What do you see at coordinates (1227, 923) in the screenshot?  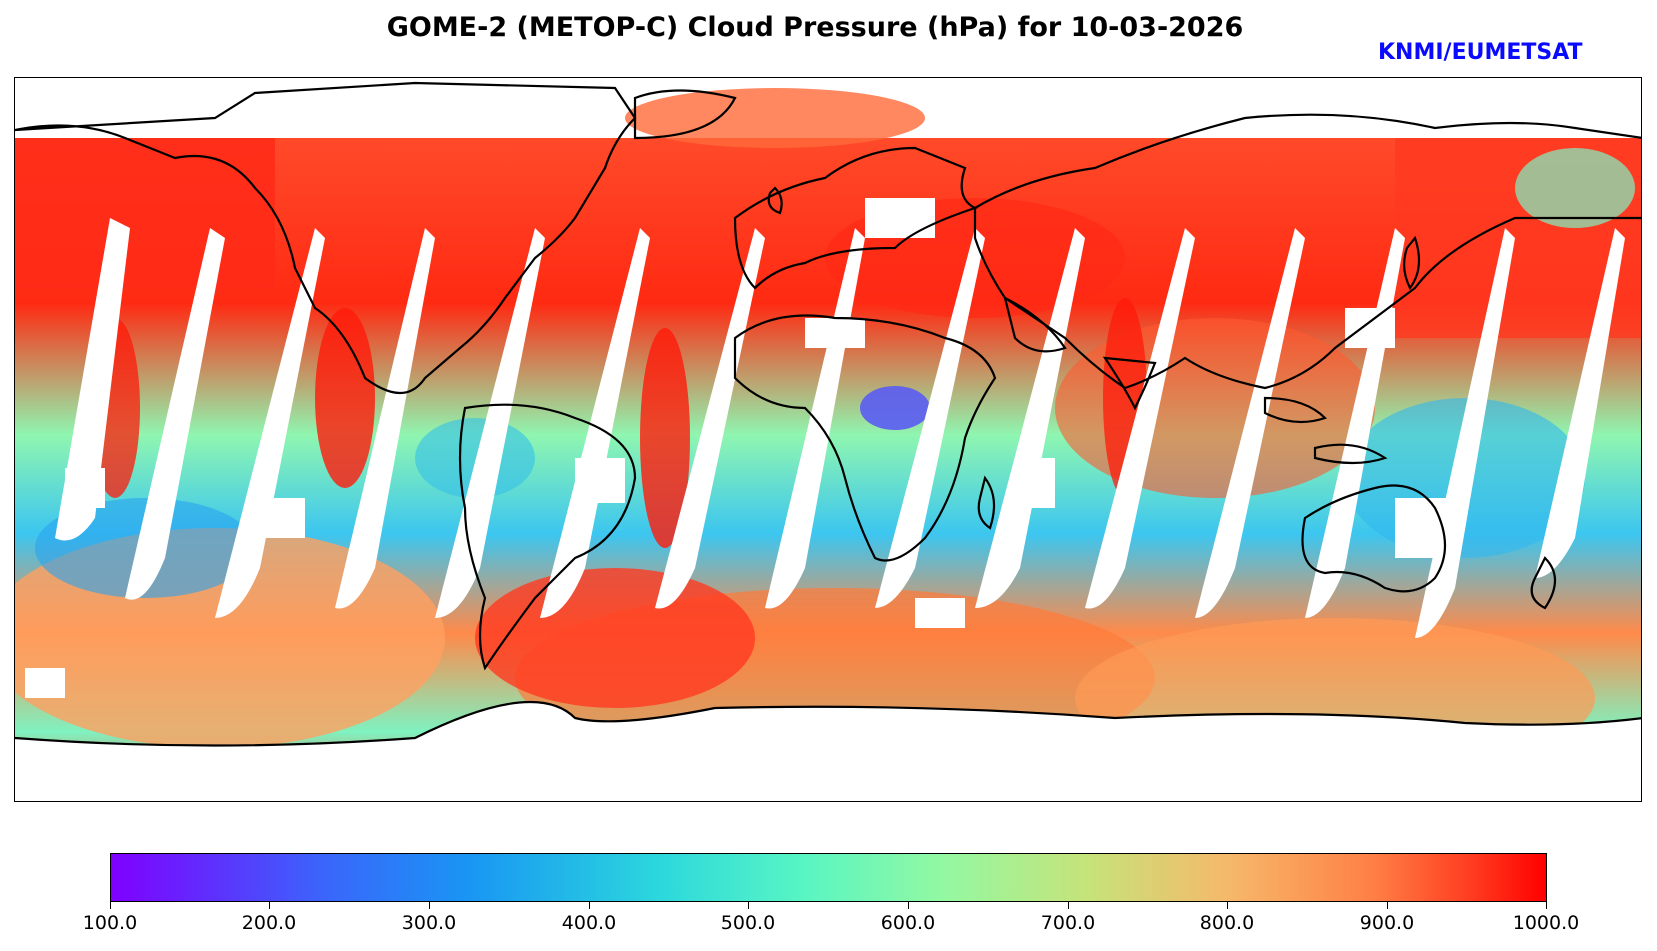 I see `colorbar-tick-label: 800.0` at bounding box center [1227, 923].